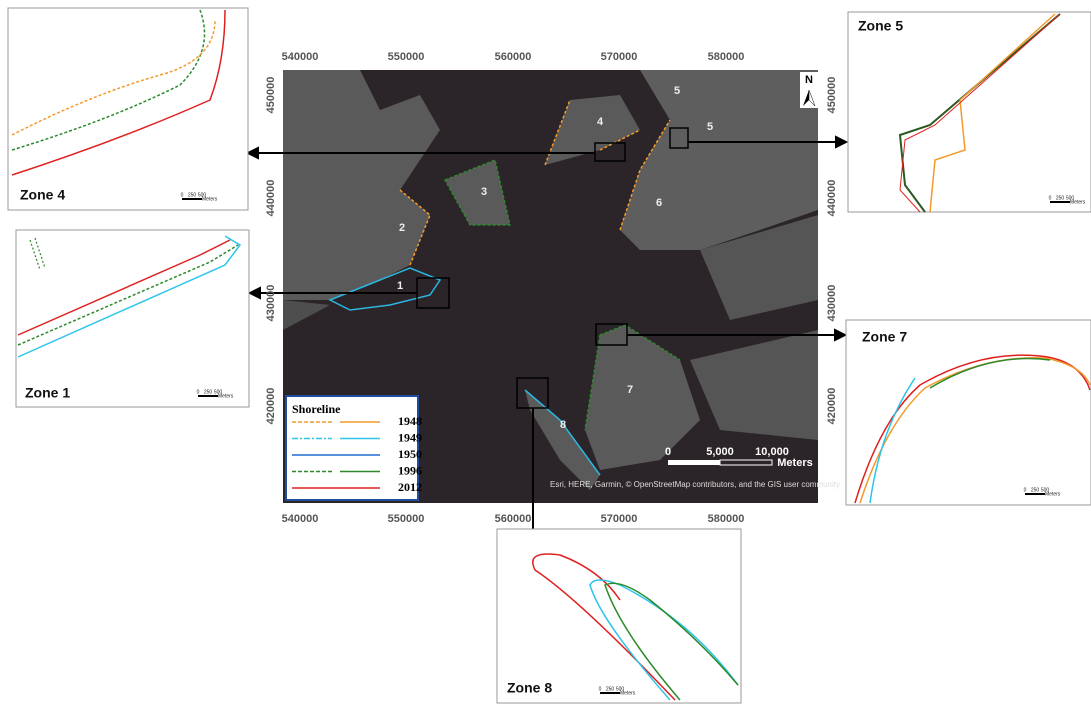 This screenshot has width=1091, height=705. I want to click on zone-number: 7, so click(630, 390).